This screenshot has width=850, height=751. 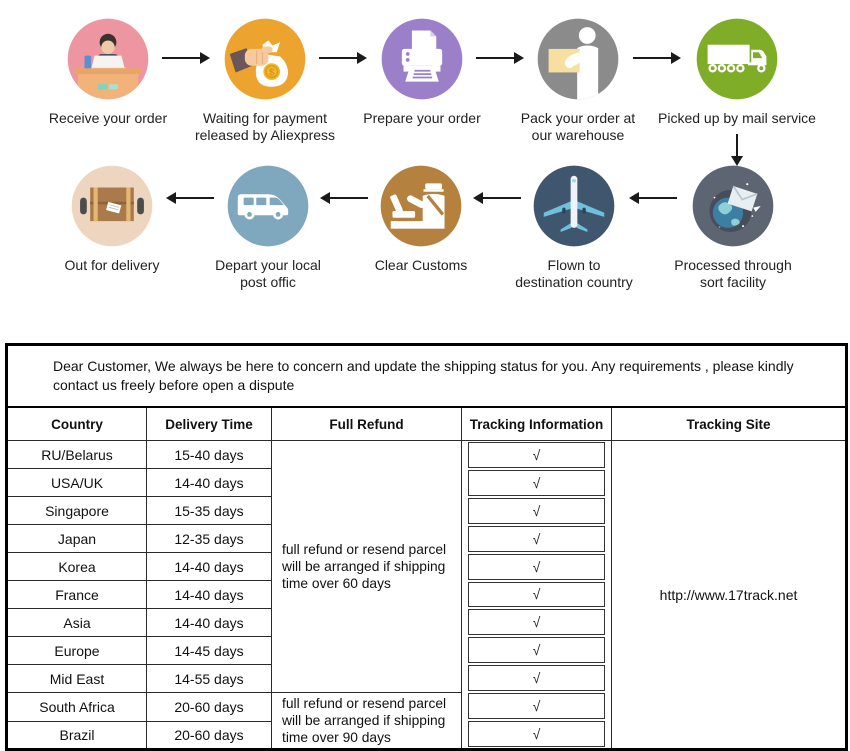 I want to click on step-label: Processed through sort facility, so click(x=733, y=273).